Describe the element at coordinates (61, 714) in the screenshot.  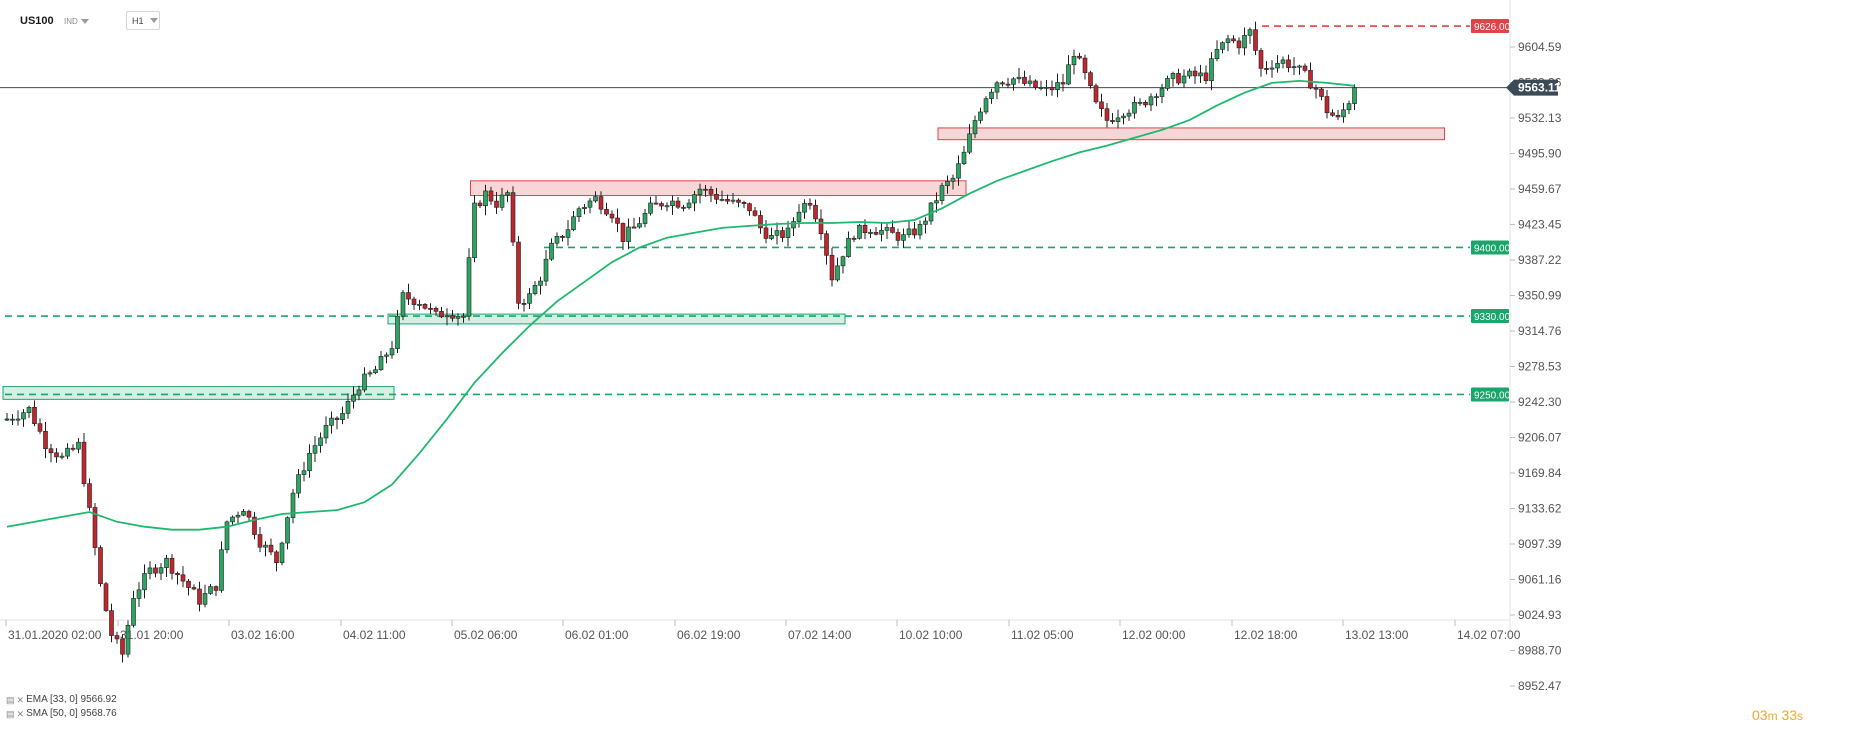
I see `sma-legend-row: ▤ ✕ SMA [50, 0] 9568.76` at that location.